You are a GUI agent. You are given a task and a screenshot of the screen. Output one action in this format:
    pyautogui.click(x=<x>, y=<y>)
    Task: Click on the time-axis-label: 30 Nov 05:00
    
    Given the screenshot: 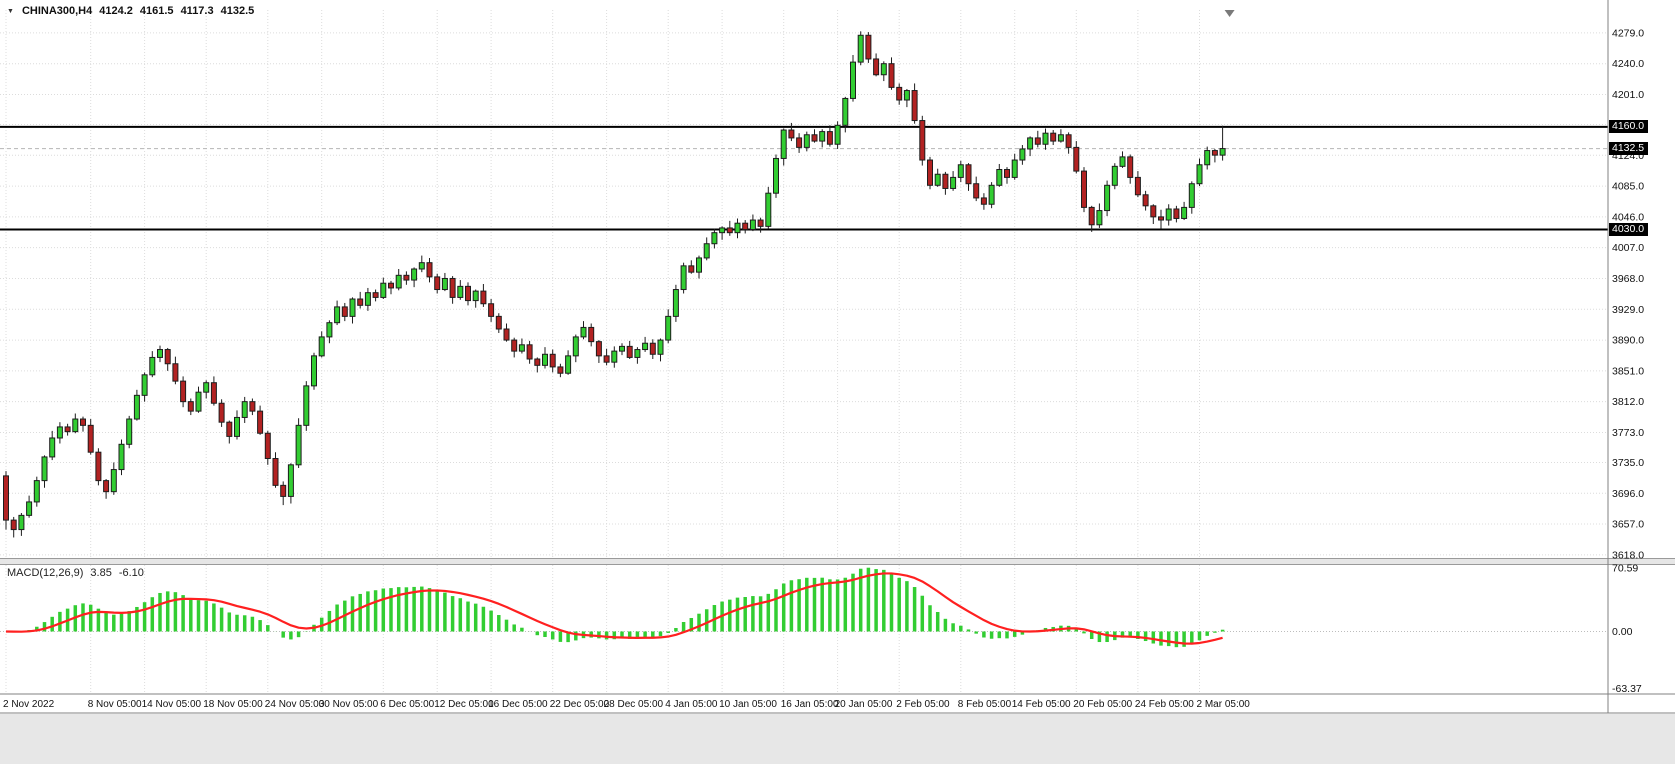 What is the action you would take?
    pyautogui.click(x=349, y=704)
    